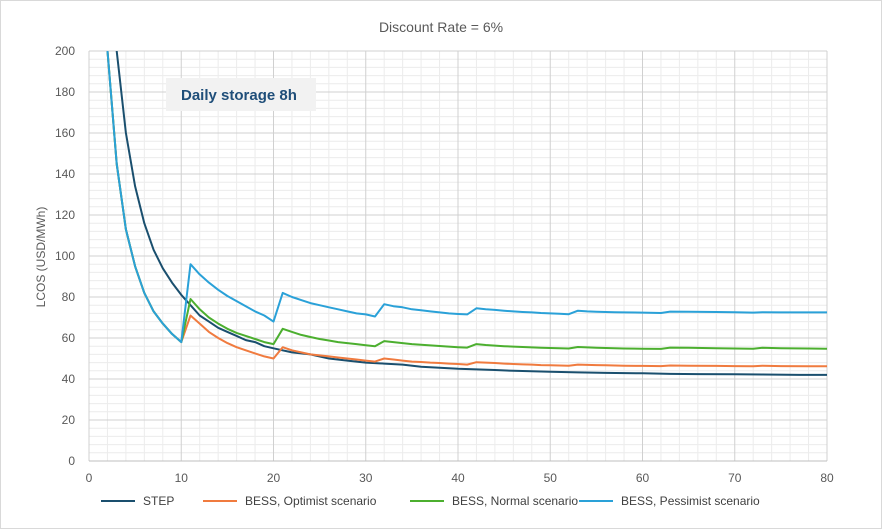 The width and height of the screenshot is (882, 529). What do you see at coordinates (690, 501) in the screenshot?
I see `legend-label-3: BESS, Pessimist scenario` at bounding box center [690, 501].